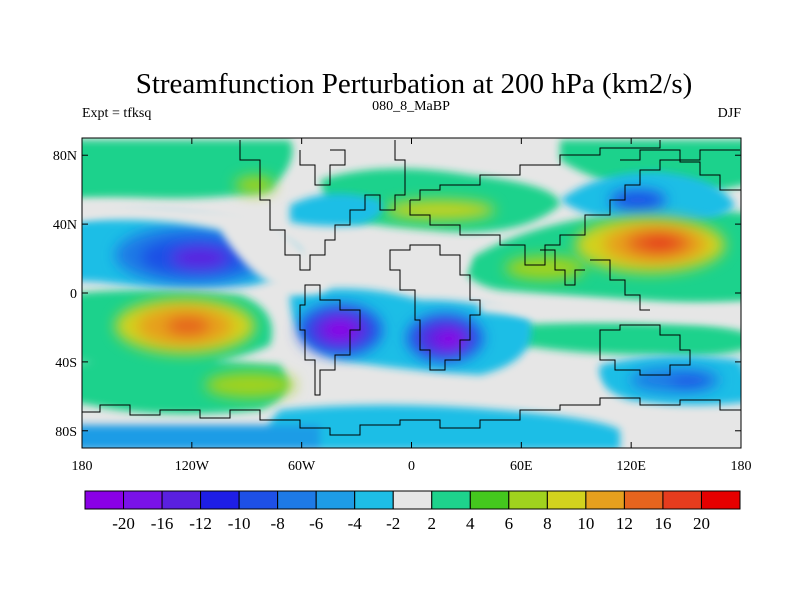  Describe the element at coordinates (66, 432) in the screenshot. I see `y-tick-label: 80S` at that location.